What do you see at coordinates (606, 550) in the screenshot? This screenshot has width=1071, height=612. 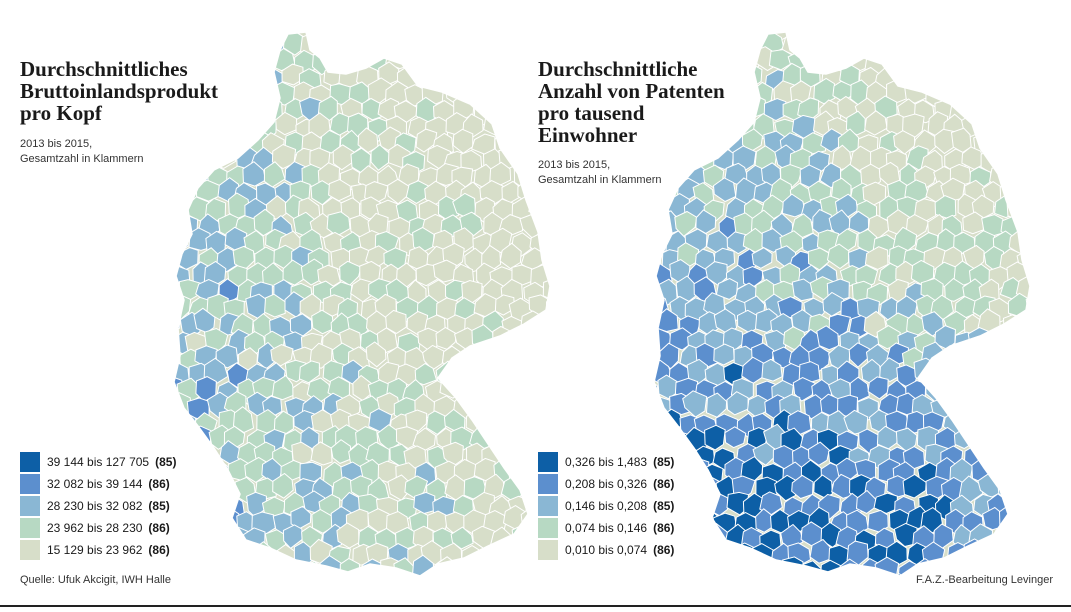 I see `legend-range: 0,010 bis 0,074` at bounding box center [606, 550].